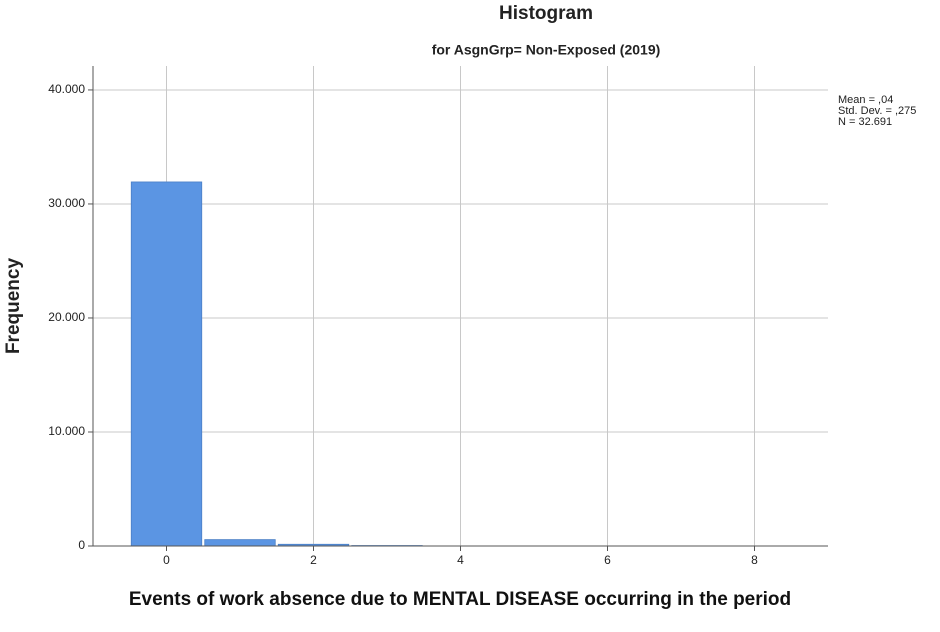  Describe the element at coordinates (81, 545) in the screenshot. I see `y-tick-label: 0` at that location.